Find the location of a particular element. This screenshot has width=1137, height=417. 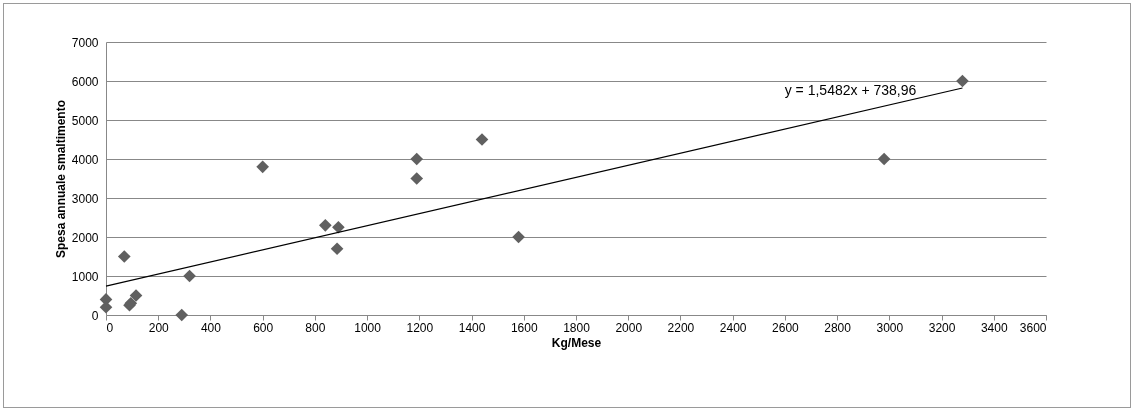

x-tick-label: 1200 is located at coordinates (420, 327).